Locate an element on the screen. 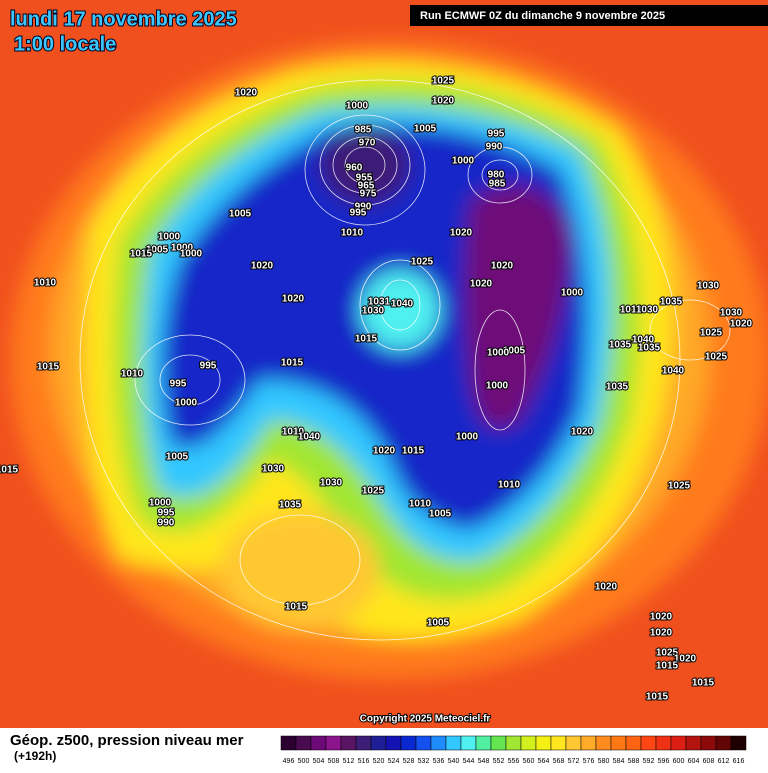 The width and height of the screenshot is (768, 773). run-label: Run ECMWF 0Z du dimanche 9 novembre 2025 is located at coordinates (542, 16).